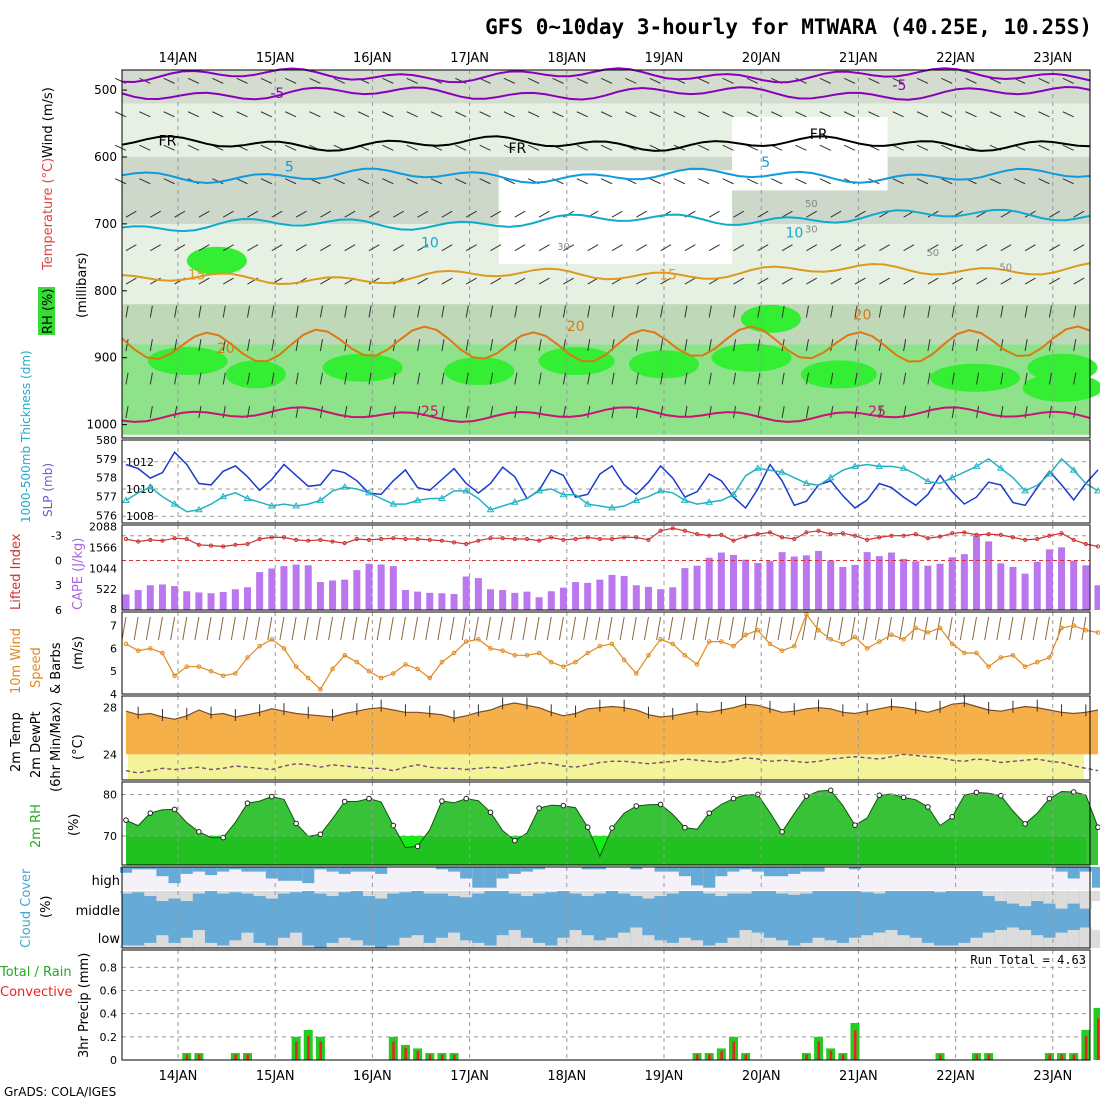 The height and width of the screenshot is (1100, 1100). Describe the element at coordinates (110, 708) in the screenshot. I see `temp-tick-label: 28` at that location.